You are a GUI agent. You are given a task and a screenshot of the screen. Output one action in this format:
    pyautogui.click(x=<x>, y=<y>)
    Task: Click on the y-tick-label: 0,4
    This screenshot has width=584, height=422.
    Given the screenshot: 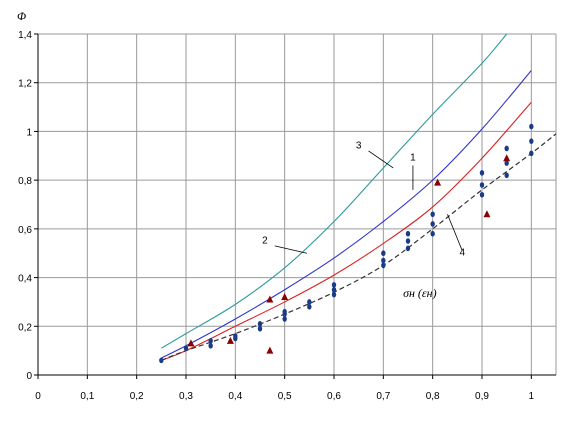 What is the action you would take?
    pyautogui.click(x=25, y=279)
    